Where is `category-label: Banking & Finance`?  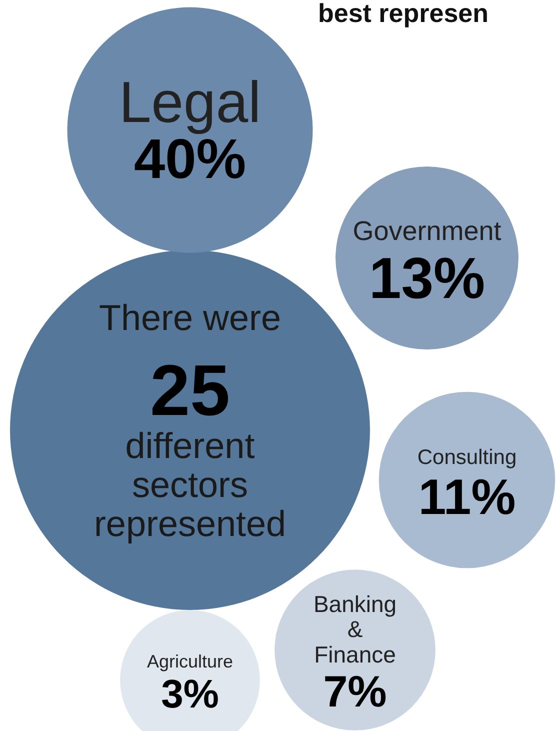
category-label: Banking & Finance is located at coordinates (355, 629).